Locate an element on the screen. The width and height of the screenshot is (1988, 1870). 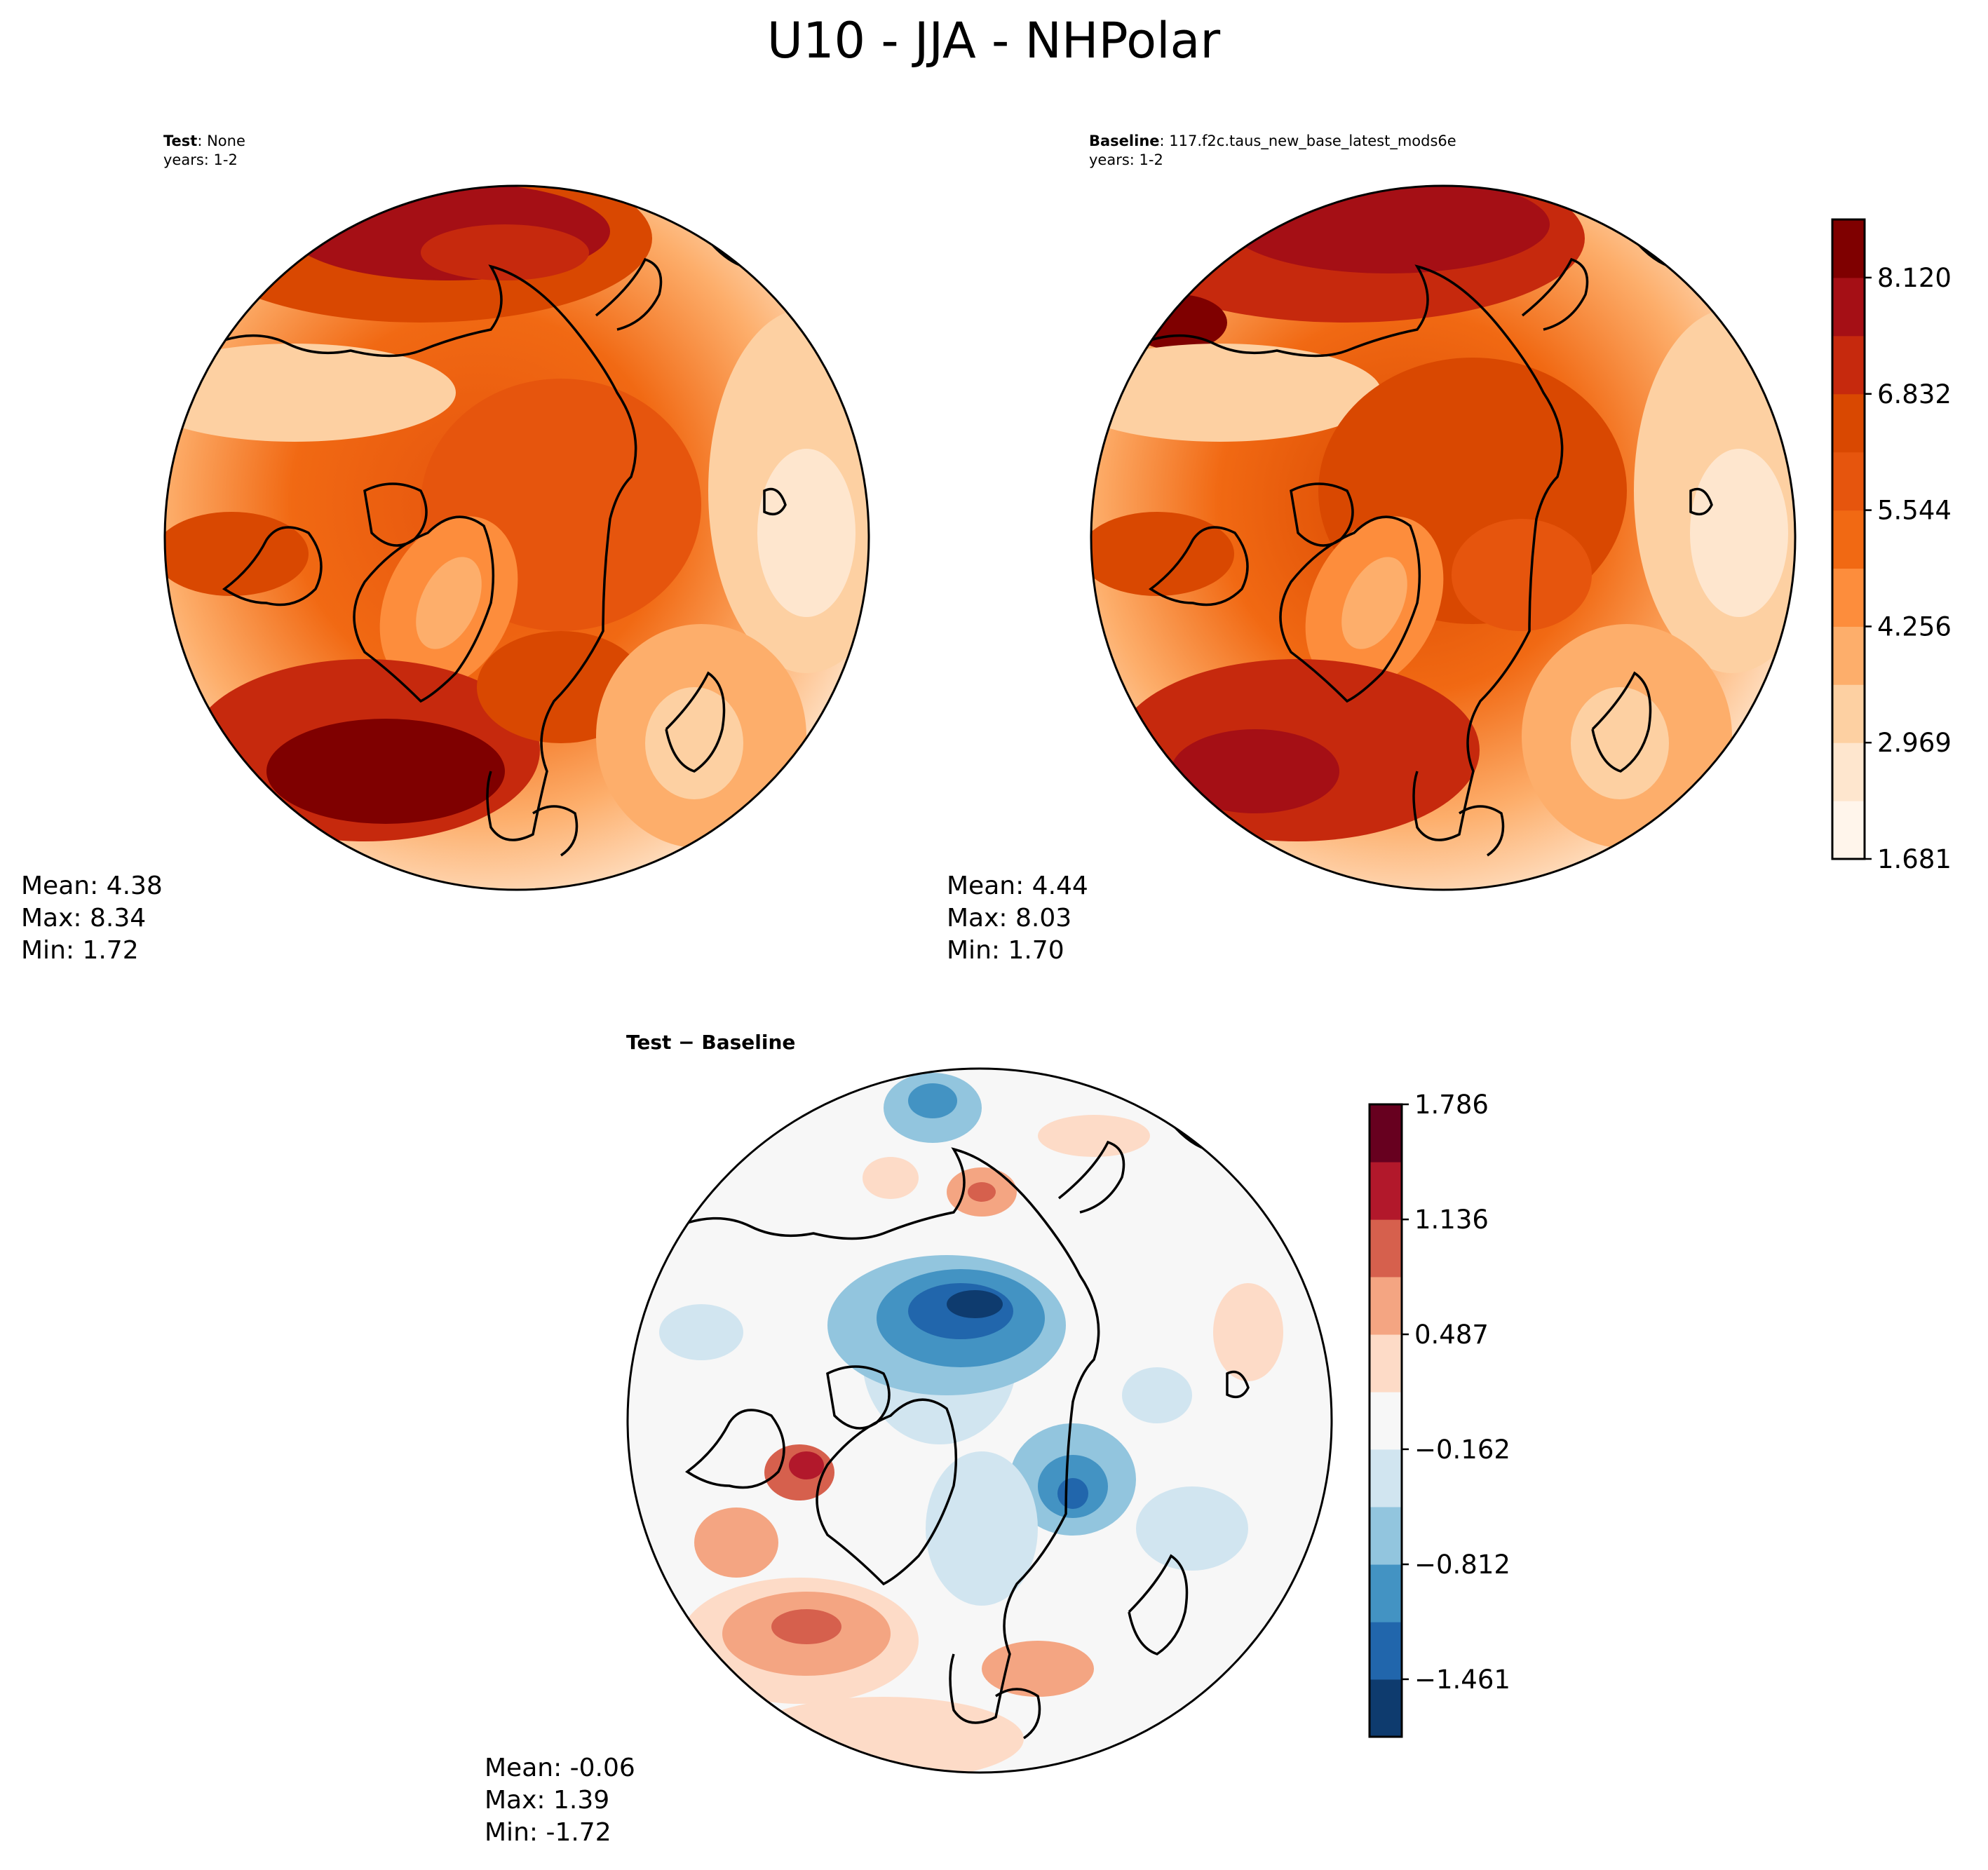
test-stat-min: Min: 1.72 is located at coordinates (80, 951).